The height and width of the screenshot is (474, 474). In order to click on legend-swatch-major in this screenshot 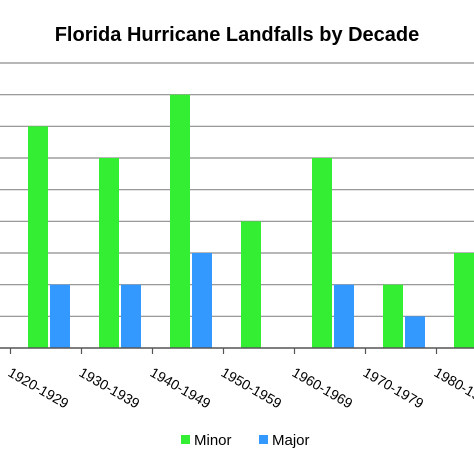, I will do `click(263, 439)`.